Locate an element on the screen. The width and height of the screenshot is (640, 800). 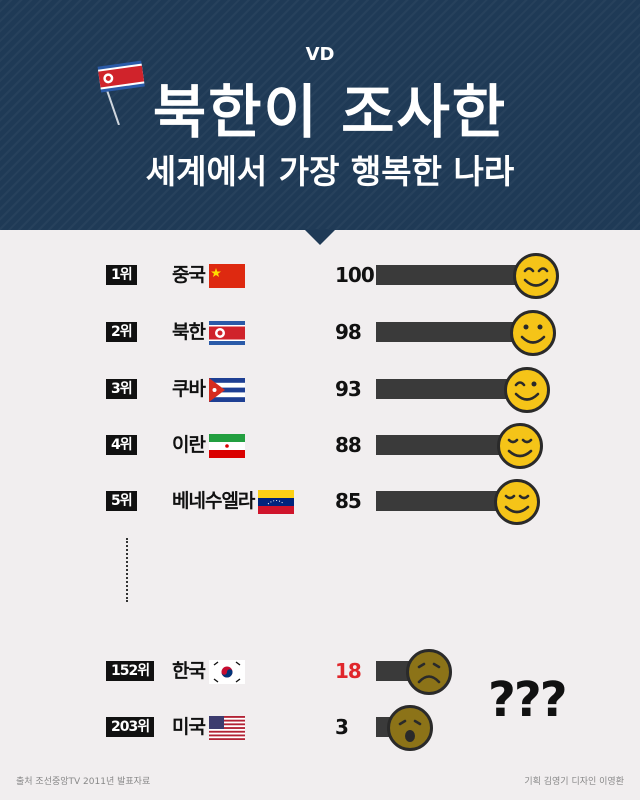
footer-credits: 기획 김영기 디자인 이영환 is located at coordinates (574, 782).